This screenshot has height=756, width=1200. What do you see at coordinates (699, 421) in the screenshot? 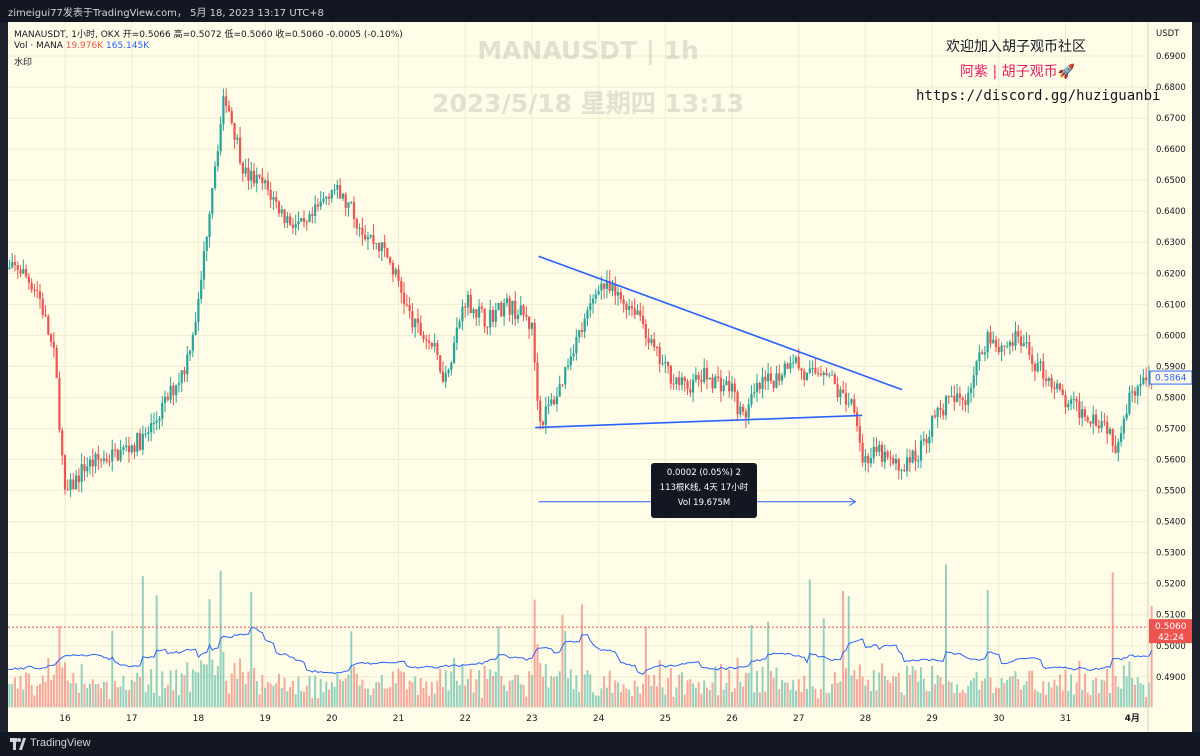
I see `lower-trendline` at bounding box center [699, 421].